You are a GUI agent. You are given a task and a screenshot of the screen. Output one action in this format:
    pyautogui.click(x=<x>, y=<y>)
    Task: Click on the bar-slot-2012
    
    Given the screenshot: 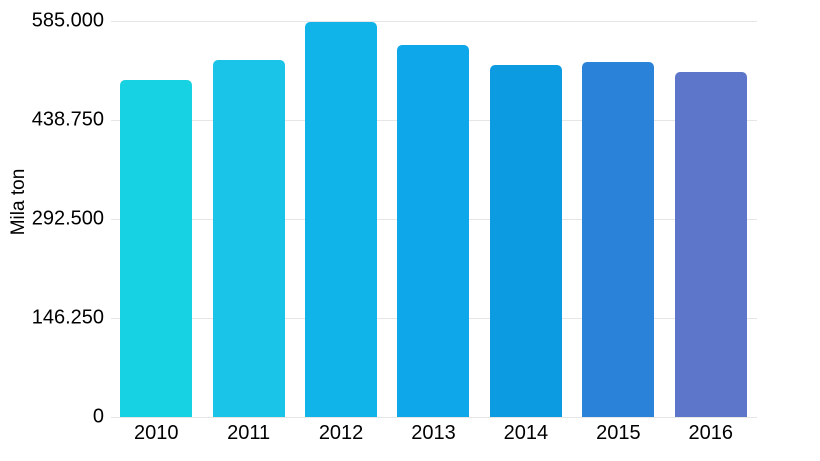 What is the action you would take?
    pyautogui.click(x=341, y=219)
    